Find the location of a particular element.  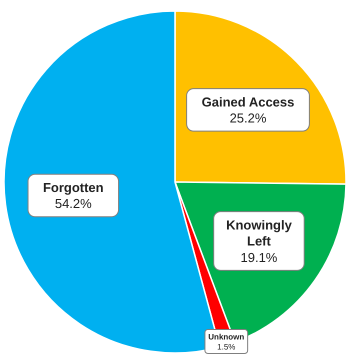

slice-label: Forgotten is located at coordinates (73, 187).